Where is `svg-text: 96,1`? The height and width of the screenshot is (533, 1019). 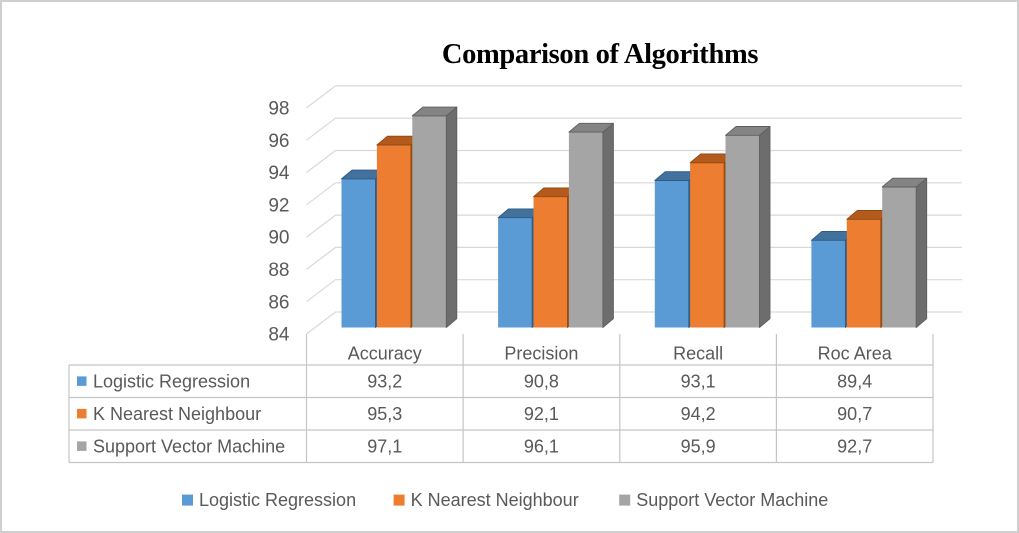
svg-text: 96,1 is located at coordinates (541, 446).